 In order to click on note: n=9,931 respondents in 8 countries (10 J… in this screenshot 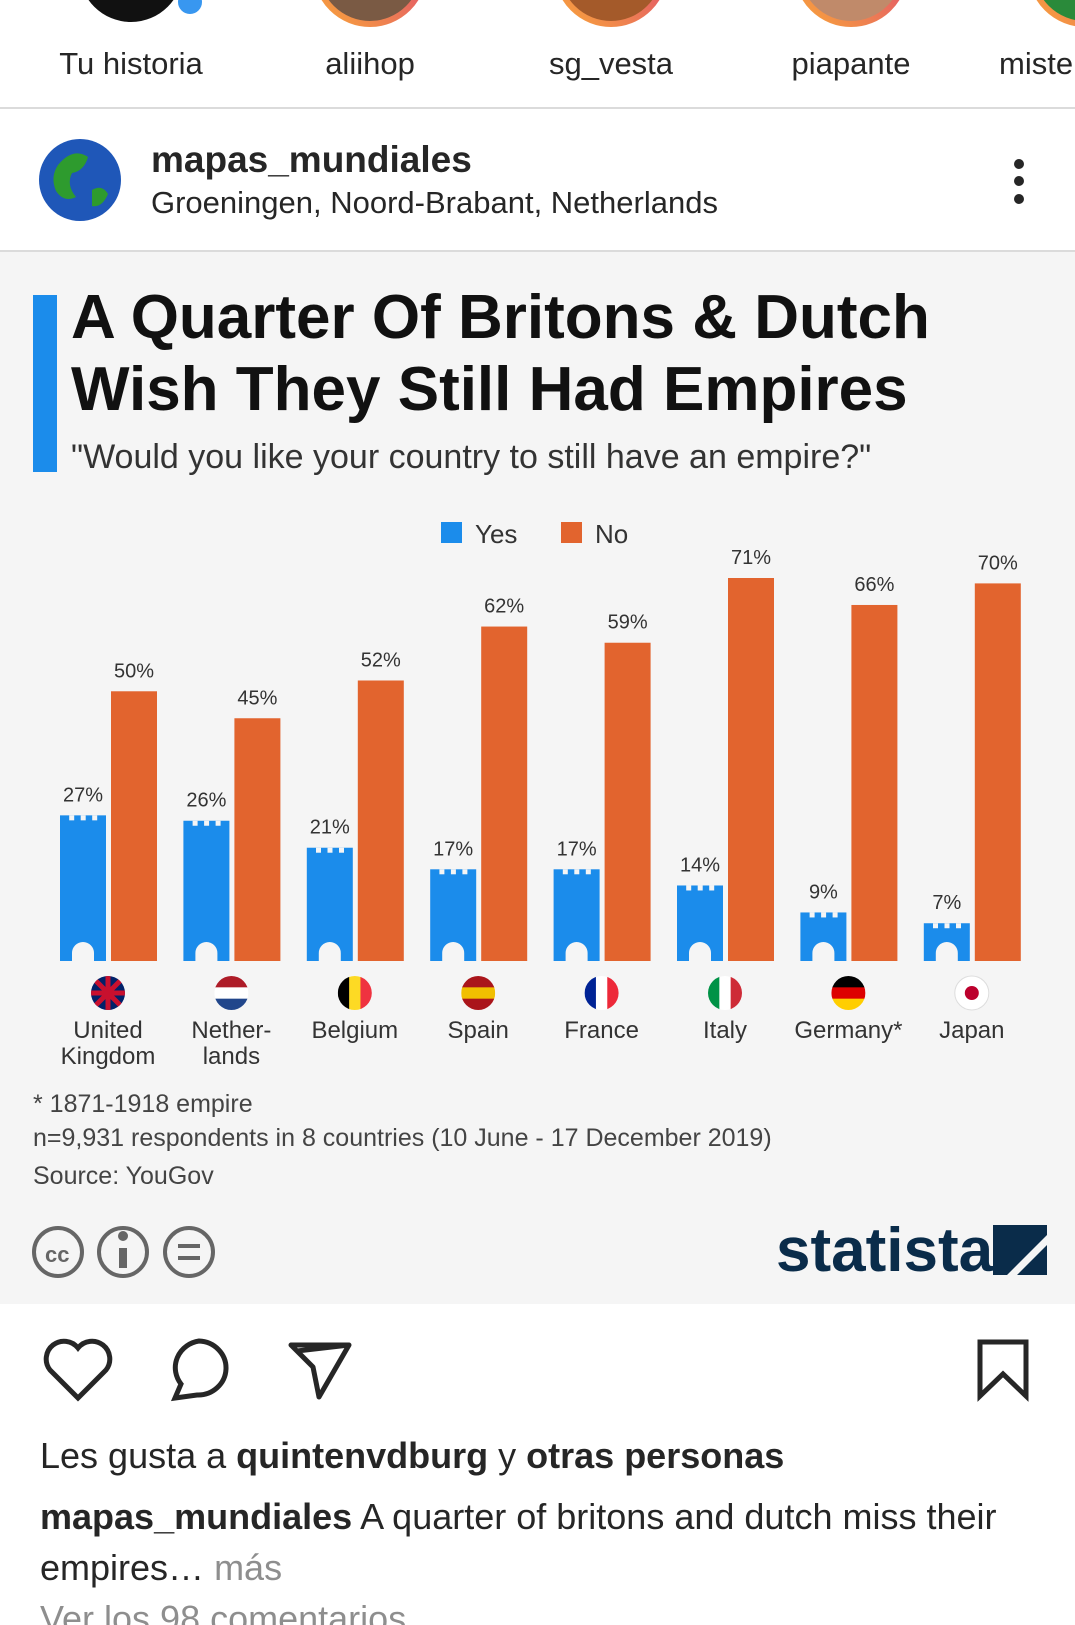, I will do `click(402, 1138)`.